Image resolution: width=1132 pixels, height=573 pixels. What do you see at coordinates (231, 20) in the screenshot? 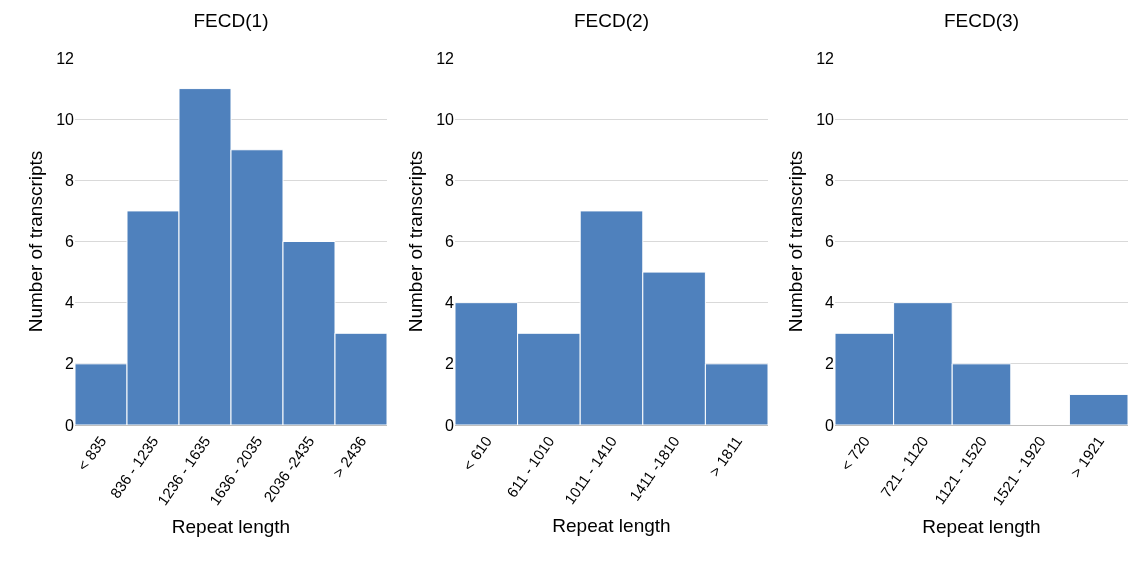
I see `chart-title: FECD(1)` at bounding box center [231, 20].